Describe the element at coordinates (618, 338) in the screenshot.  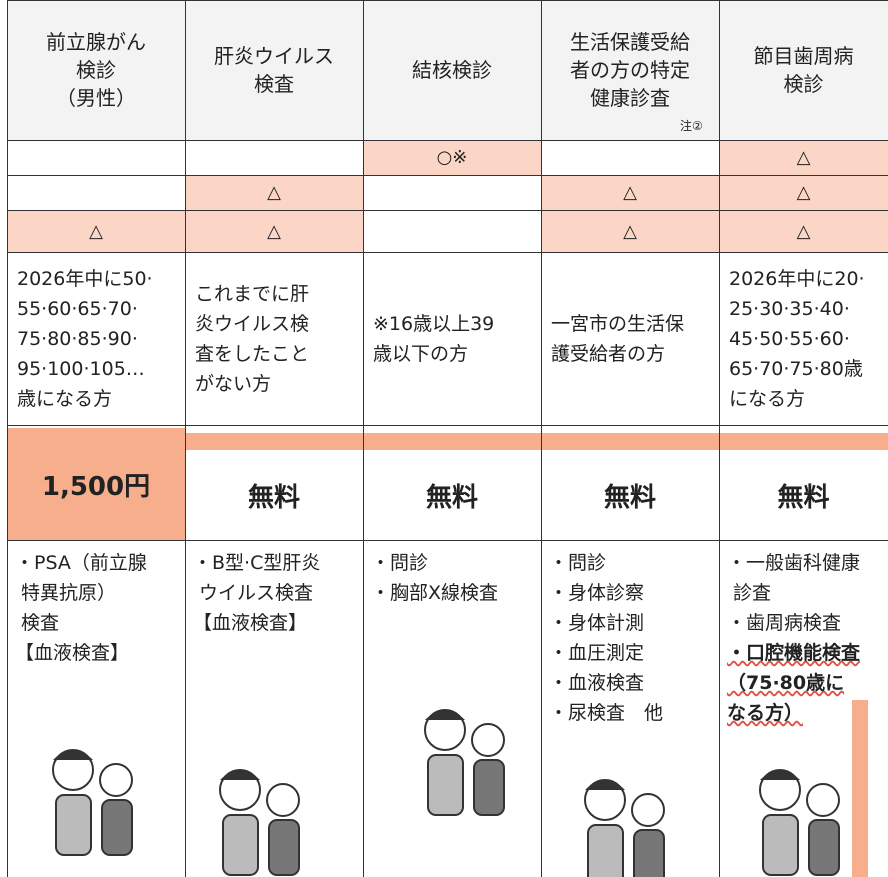
I see `eligibility-cell: 一宮市の生活保 護受給者の方` at that location.